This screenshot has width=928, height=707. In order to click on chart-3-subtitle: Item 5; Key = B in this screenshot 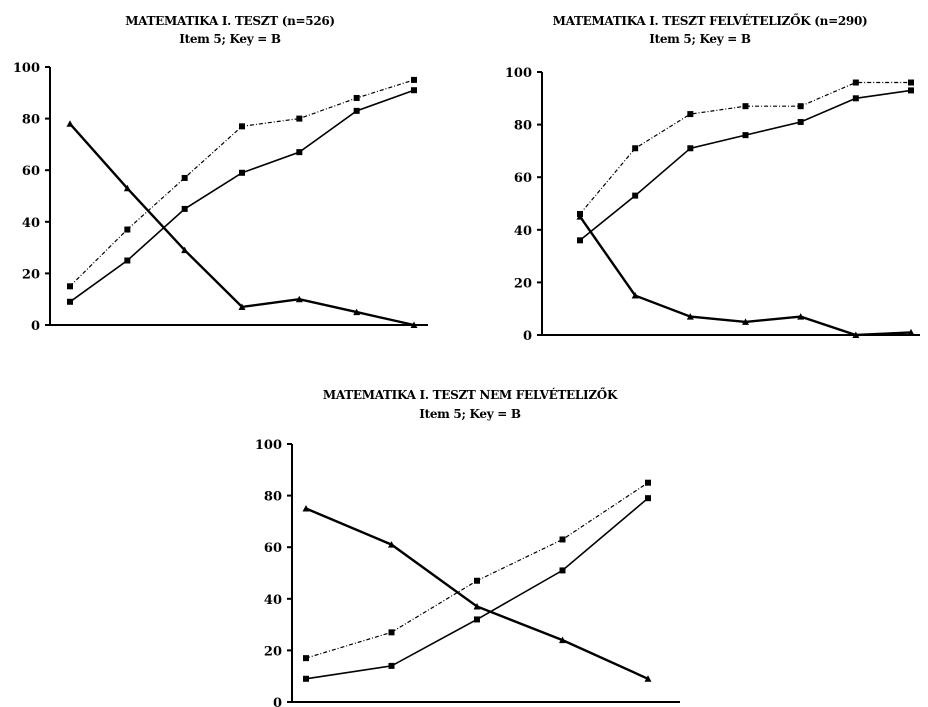, I will do `click(470, 414)`.